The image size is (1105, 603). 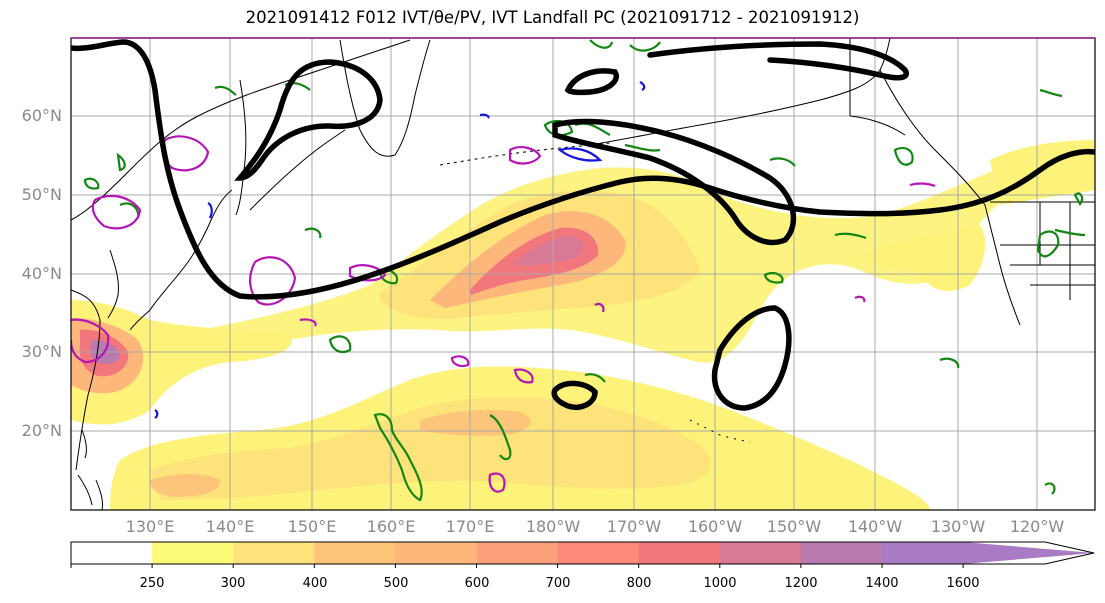 I want to click on lat-label-40n: 40°N, so click(x=41, y=273).